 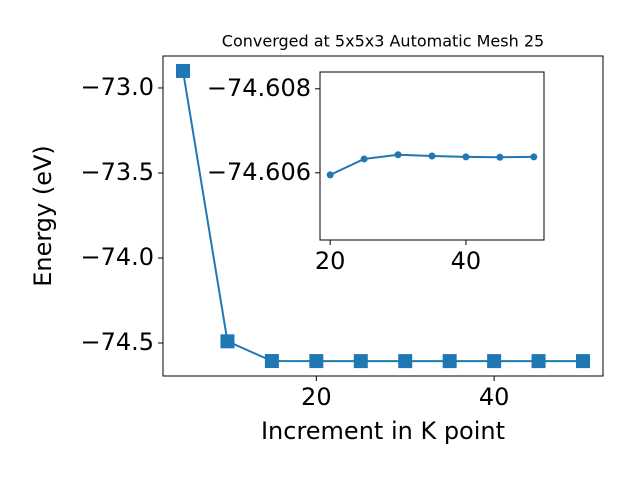 What do you see at coordinates (43, 216) in the screenshot?
I see `y-axis-label: Energy (eV)` at bounding box center [43, 216].